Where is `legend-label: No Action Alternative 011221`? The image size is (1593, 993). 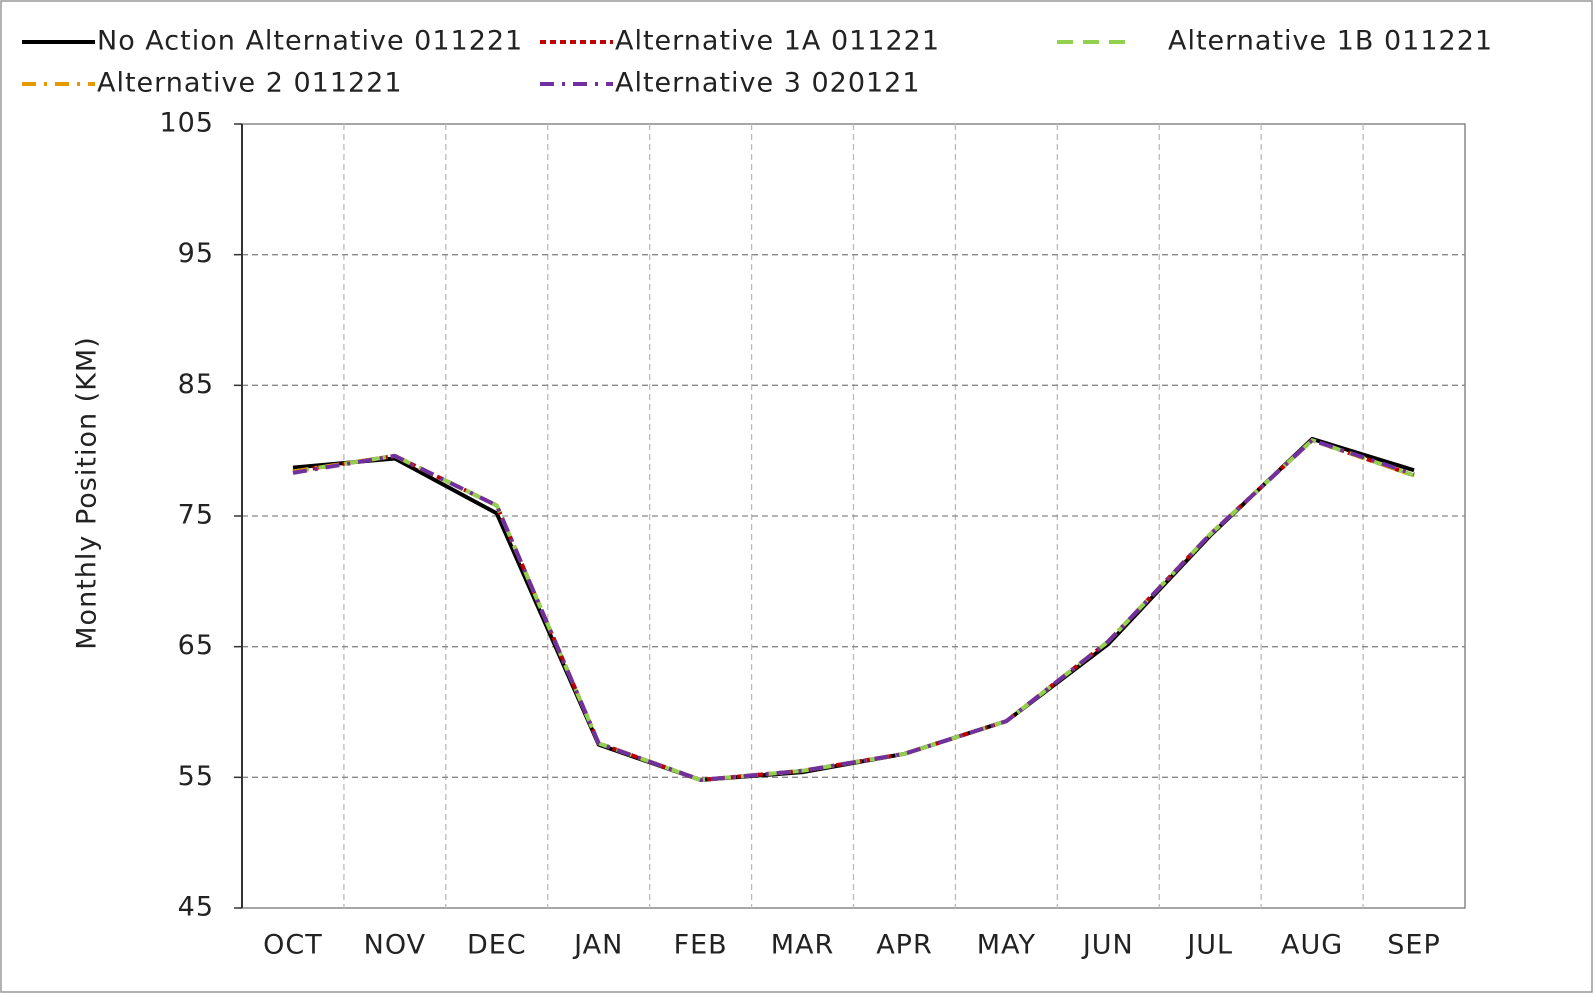
legend-label: No Action Alternative 011221 is located at coordinates (310, 41).